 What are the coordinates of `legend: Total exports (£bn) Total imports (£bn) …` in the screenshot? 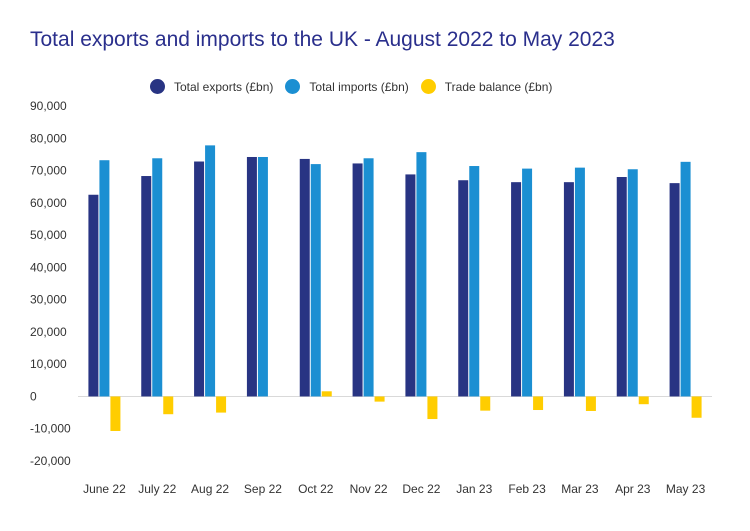 It's located at (357, 86).